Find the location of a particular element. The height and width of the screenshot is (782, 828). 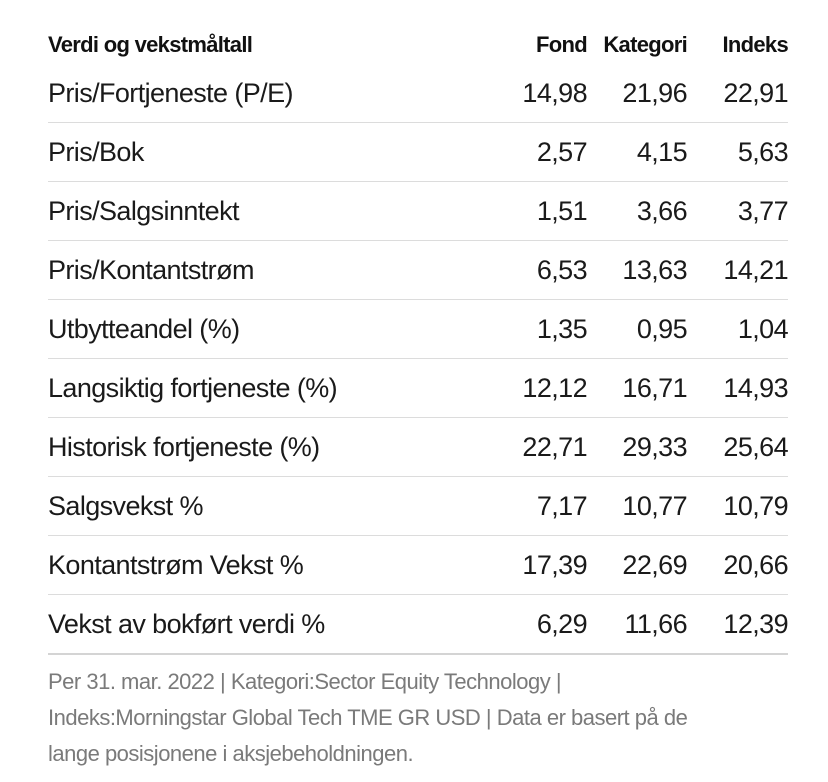

footnote-line: lange posisjonene i aksjebeholdningen. is located at coordinates (231, 753).